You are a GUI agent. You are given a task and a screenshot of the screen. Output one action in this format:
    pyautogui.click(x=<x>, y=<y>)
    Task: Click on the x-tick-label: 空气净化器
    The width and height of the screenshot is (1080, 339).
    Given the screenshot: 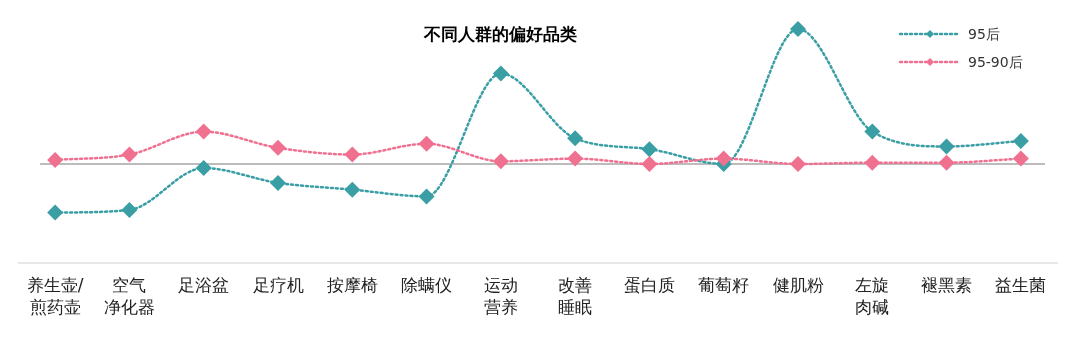 What is the action you would take?
    pyautogui.click(x=129, y=296)
    